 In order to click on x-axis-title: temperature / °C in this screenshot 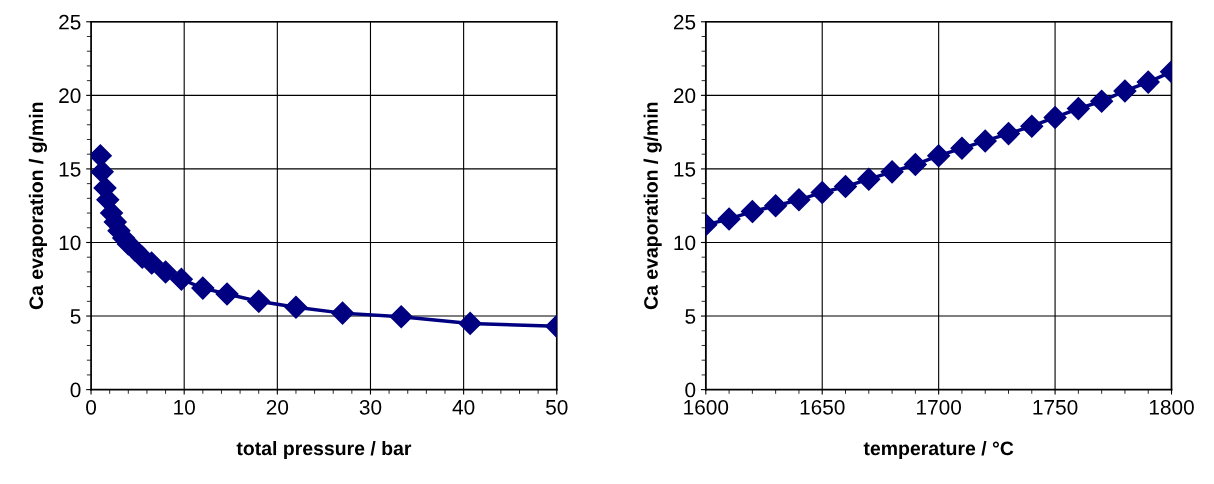, I will do `click(938, 450)`.